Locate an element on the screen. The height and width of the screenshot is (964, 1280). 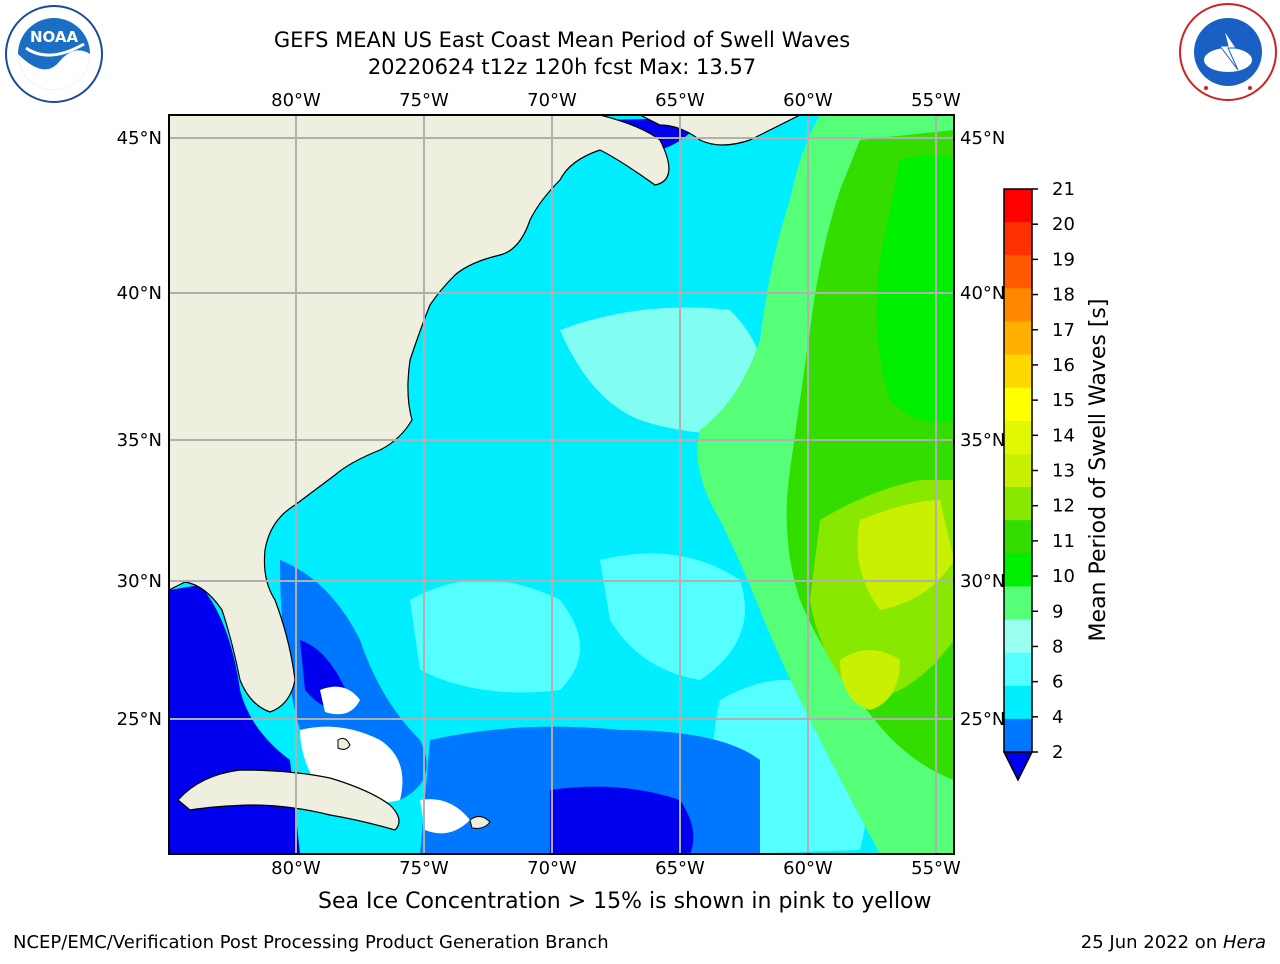
colorbar-tick-label: 13 is located at coordinates (1063, 471).